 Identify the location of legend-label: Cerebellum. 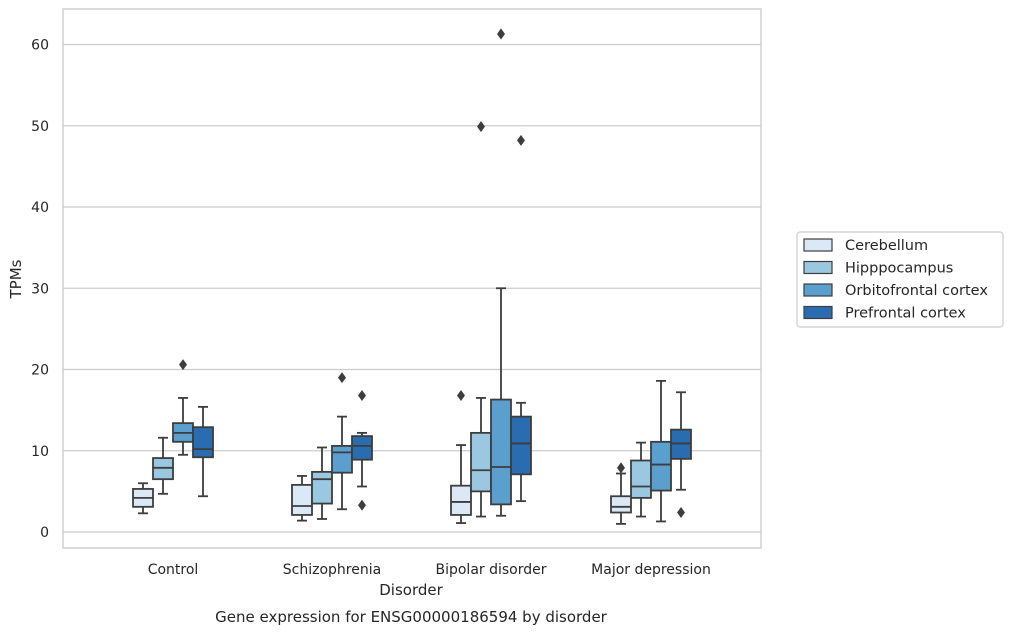
(886, 246).